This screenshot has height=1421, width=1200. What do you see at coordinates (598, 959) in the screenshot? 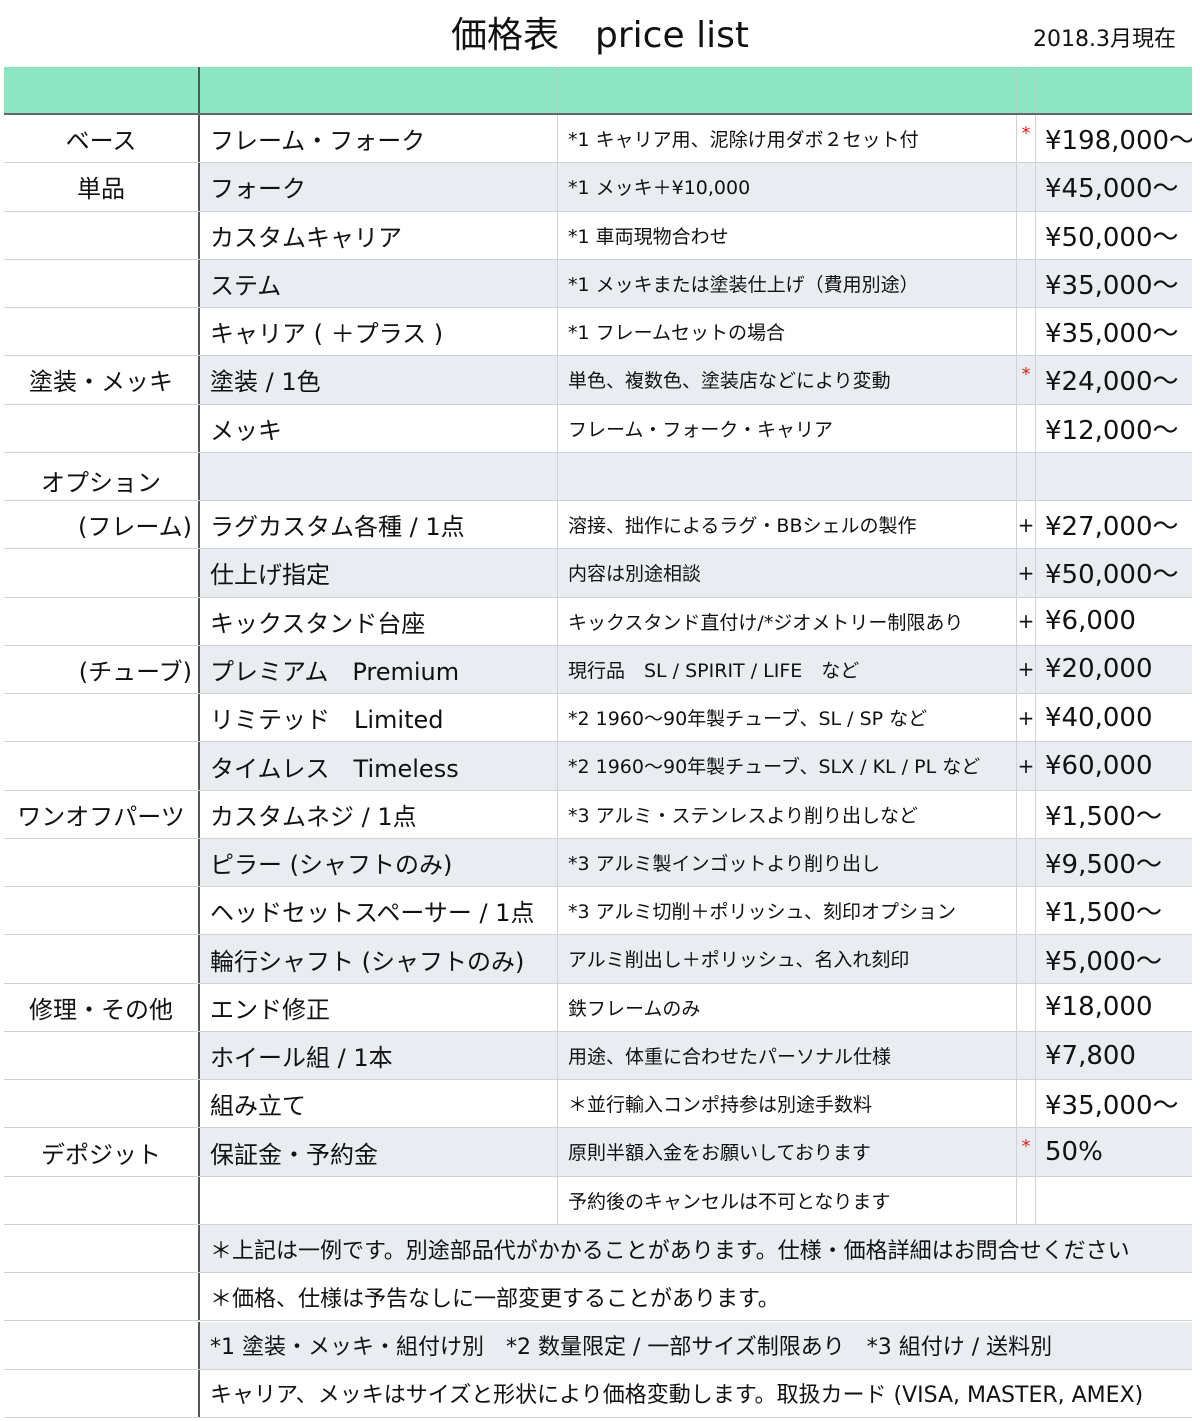
I see `table-row: 輪行シャフト (シャフトのみ) アルミ削出し＋ポリッシュ、名入れ刻印 ¥5,000〜` at bounding box center [598, 959].